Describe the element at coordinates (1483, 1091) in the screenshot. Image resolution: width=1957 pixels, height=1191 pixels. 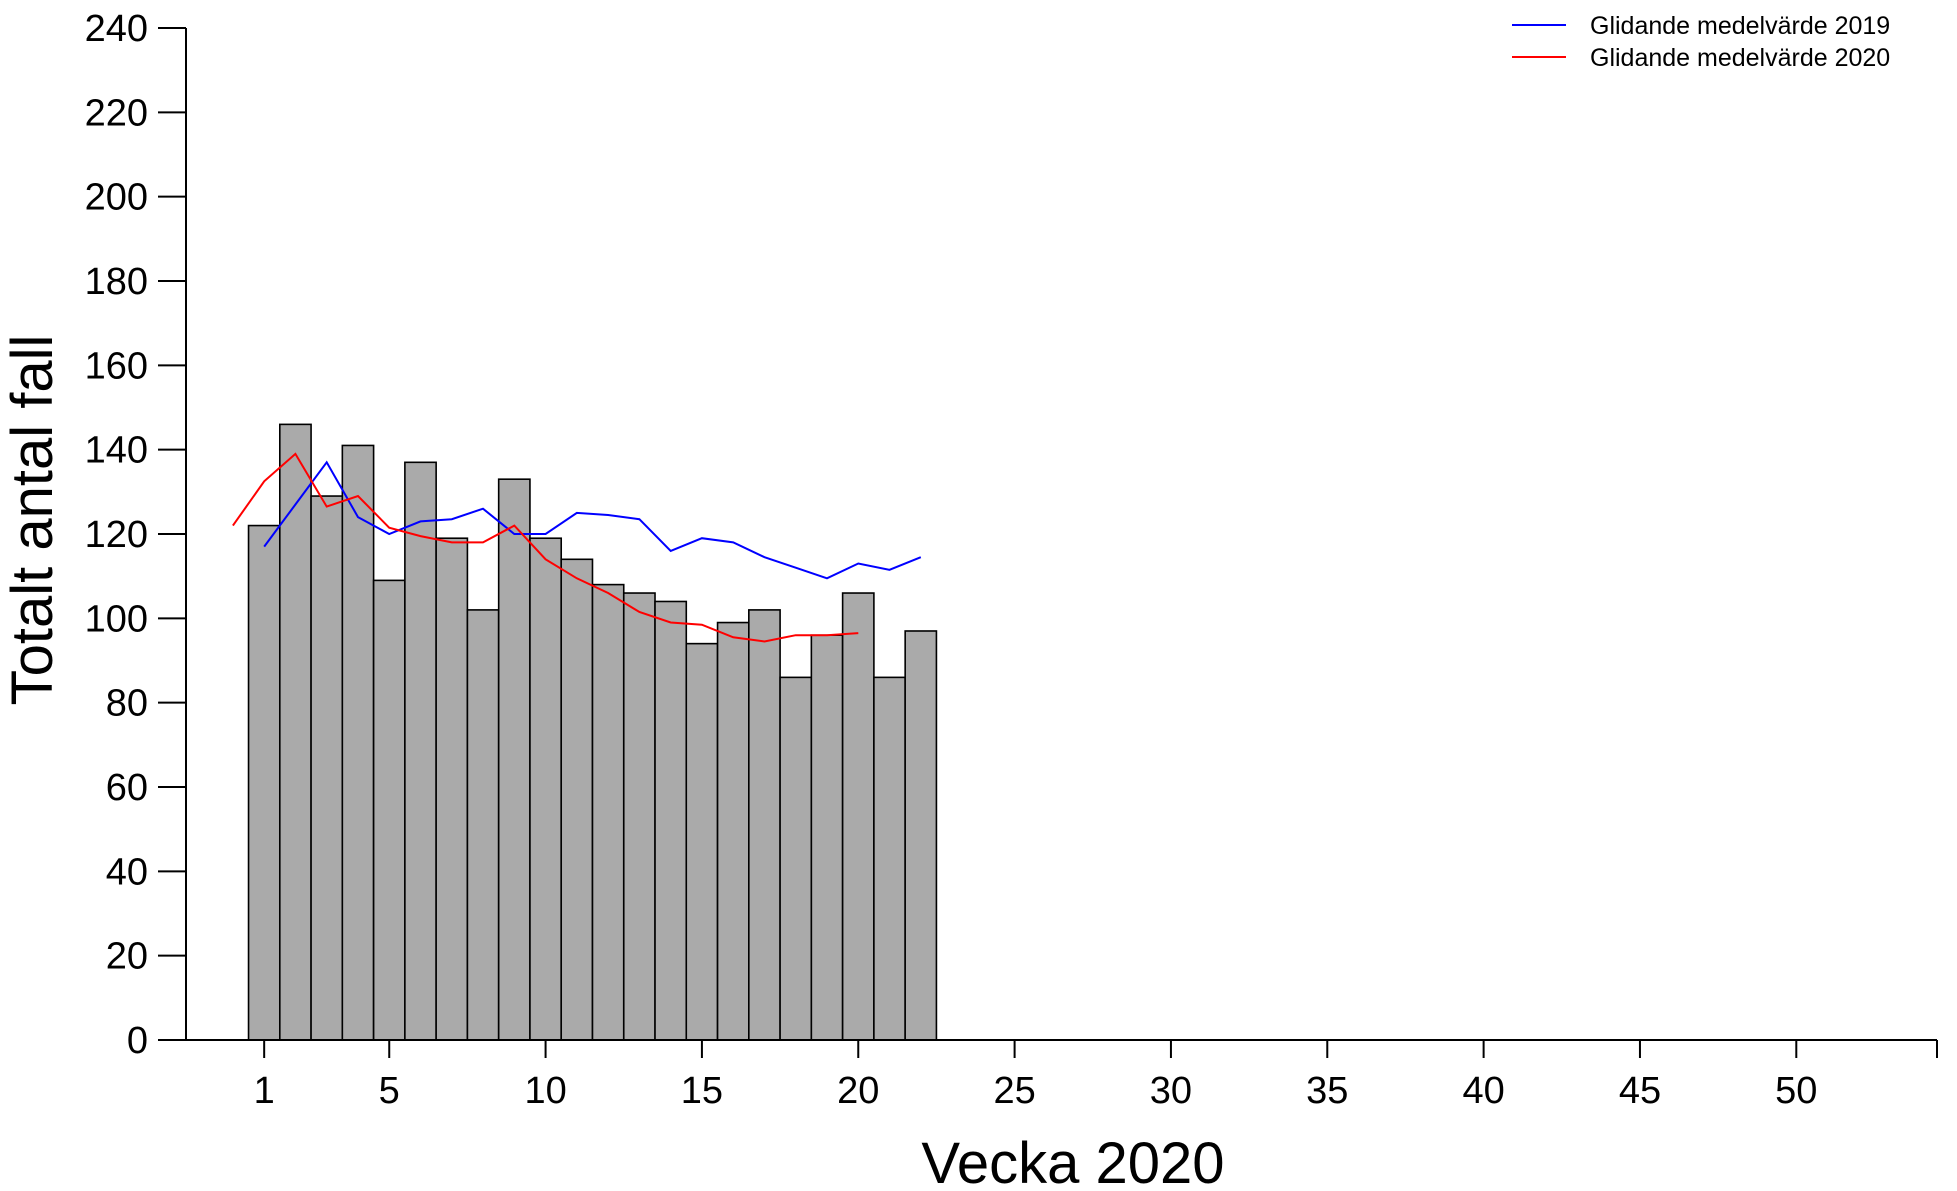
I see `x-tick-label-40: 40` at that location.